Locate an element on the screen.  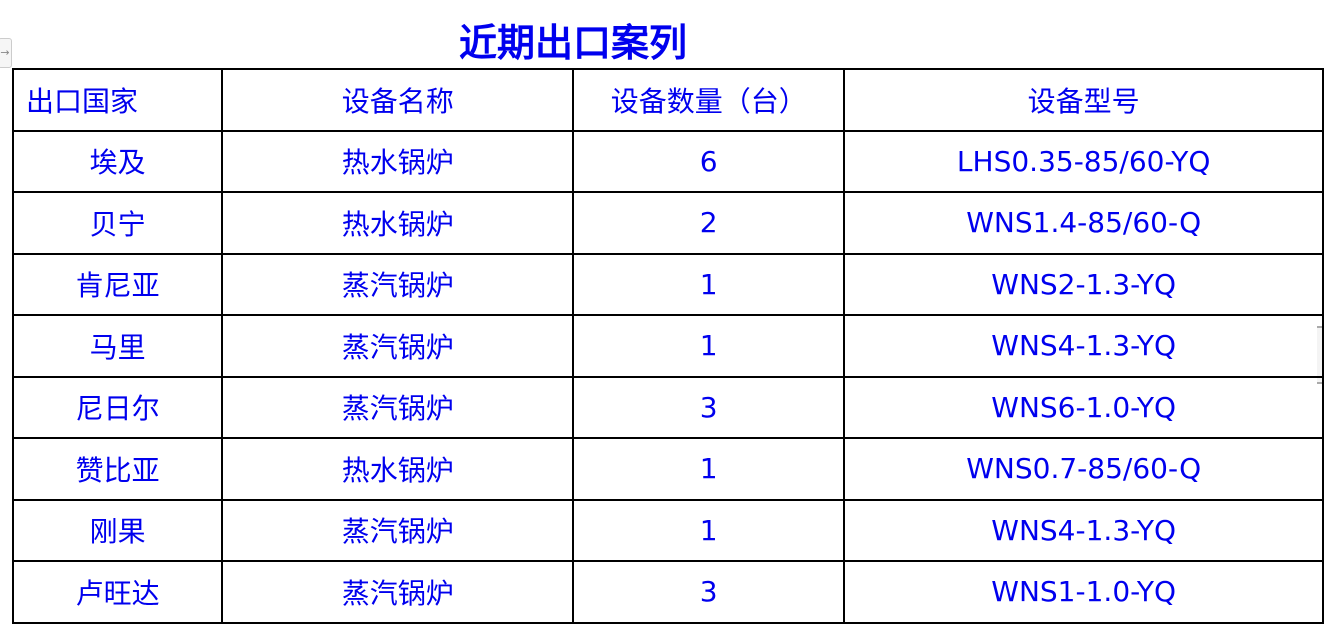
header-model: 设备型号 is located at coordinates (1083, 100).